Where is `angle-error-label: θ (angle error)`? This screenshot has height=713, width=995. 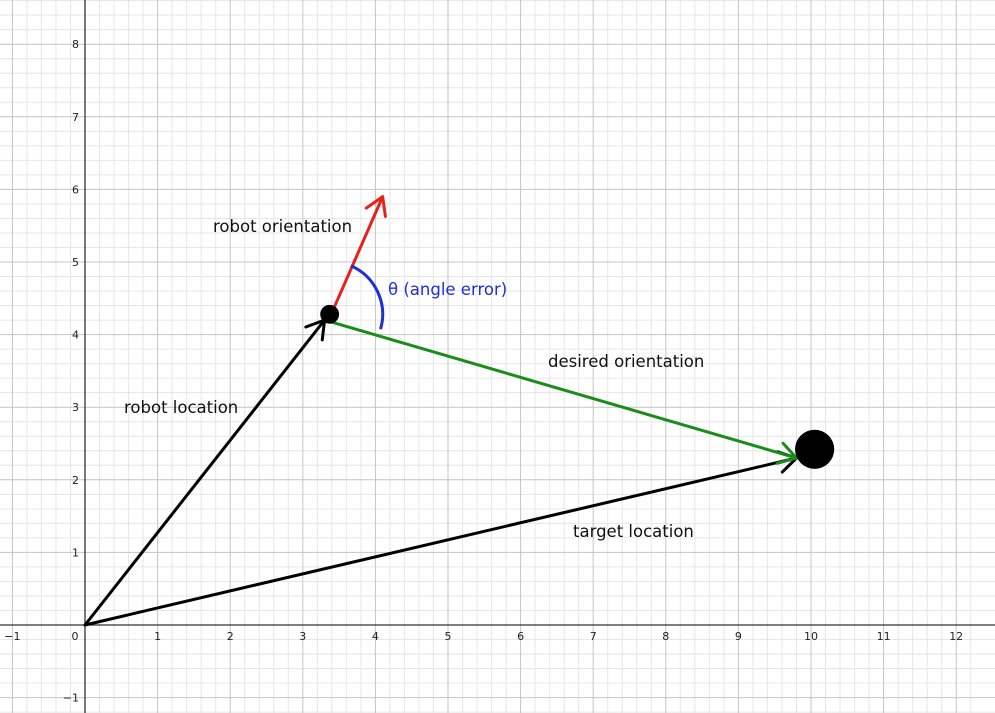
angle-error-label: θ (angle error) is located at coordinates (447, 289).